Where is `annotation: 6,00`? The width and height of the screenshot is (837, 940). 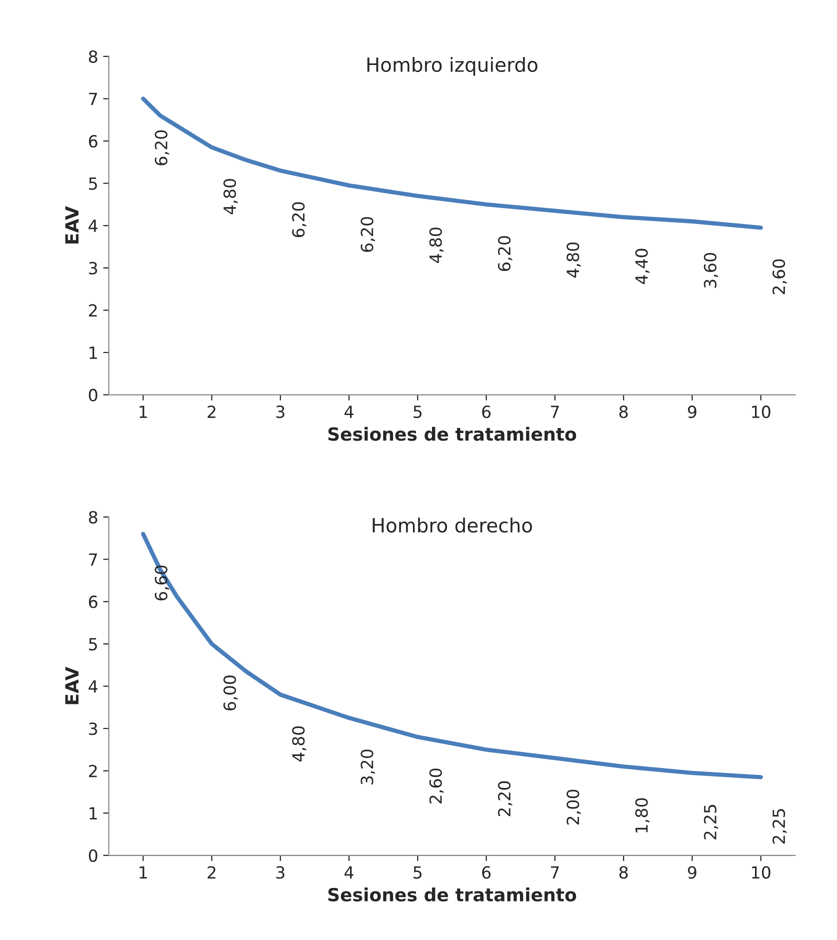 annotation: 6,00 is located at coordinates (230, 693).